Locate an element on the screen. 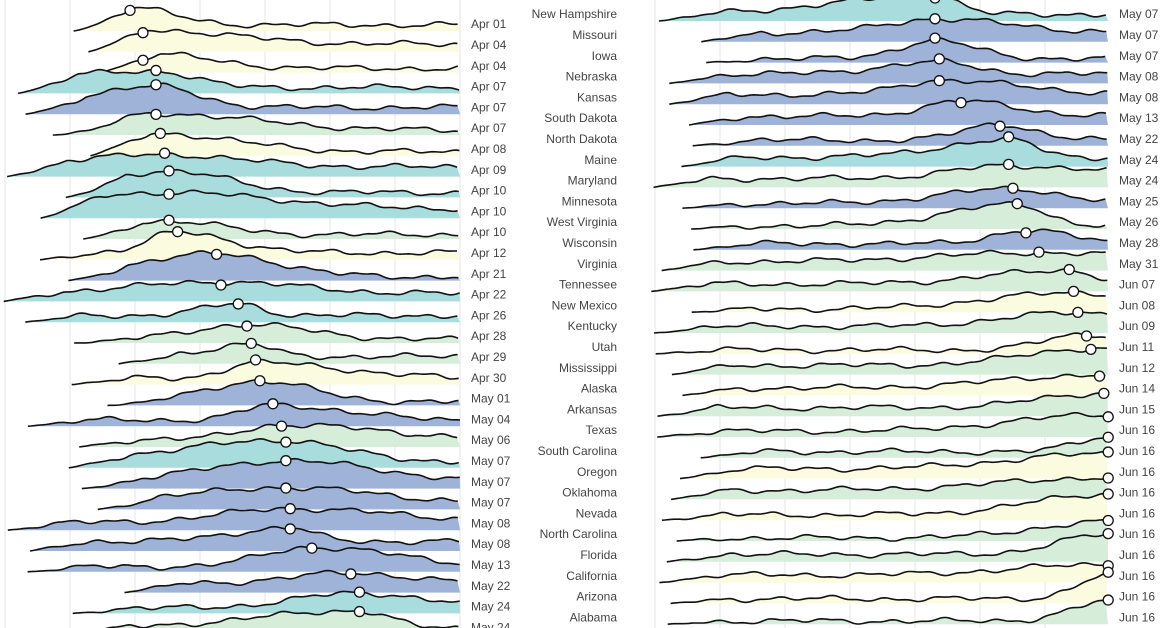 The width and height of the screenshot is (1170, 628). date-label: Jun 11 is located at coordinates (1136, 347).